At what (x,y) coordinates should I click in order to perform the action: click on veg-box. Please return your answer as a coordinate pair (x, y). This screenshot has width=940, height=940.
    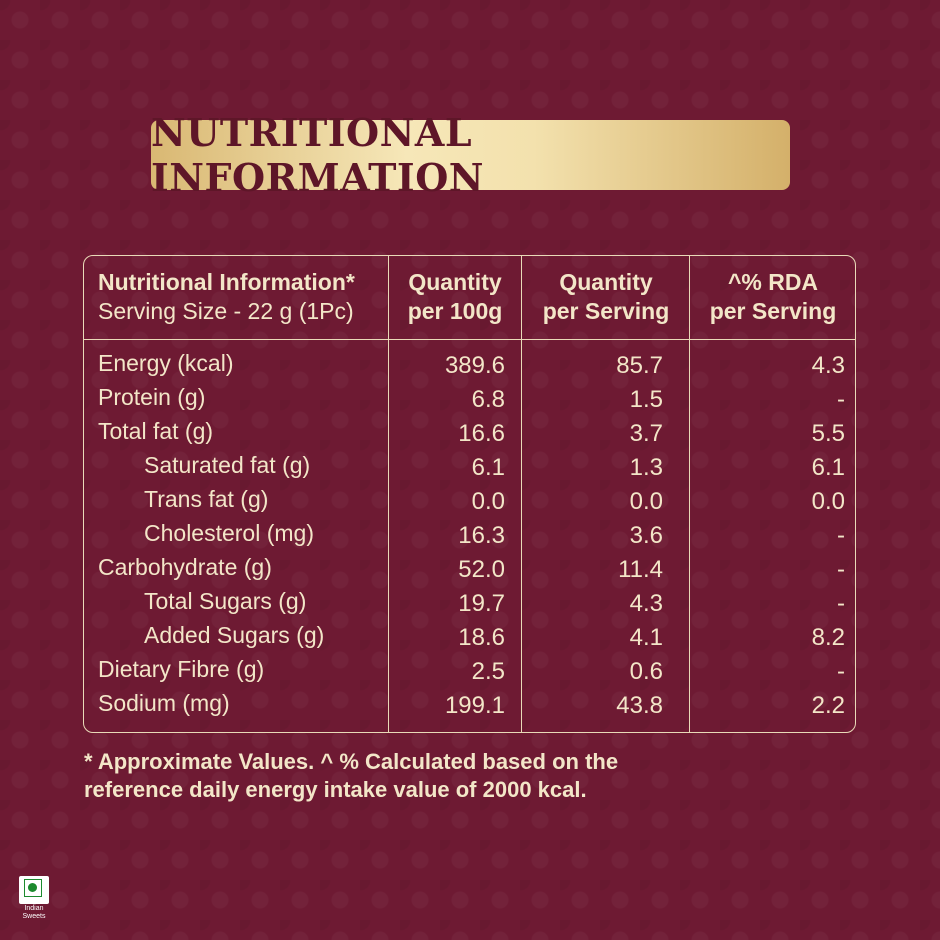
    Looking at the image, I should click on (33, 888).